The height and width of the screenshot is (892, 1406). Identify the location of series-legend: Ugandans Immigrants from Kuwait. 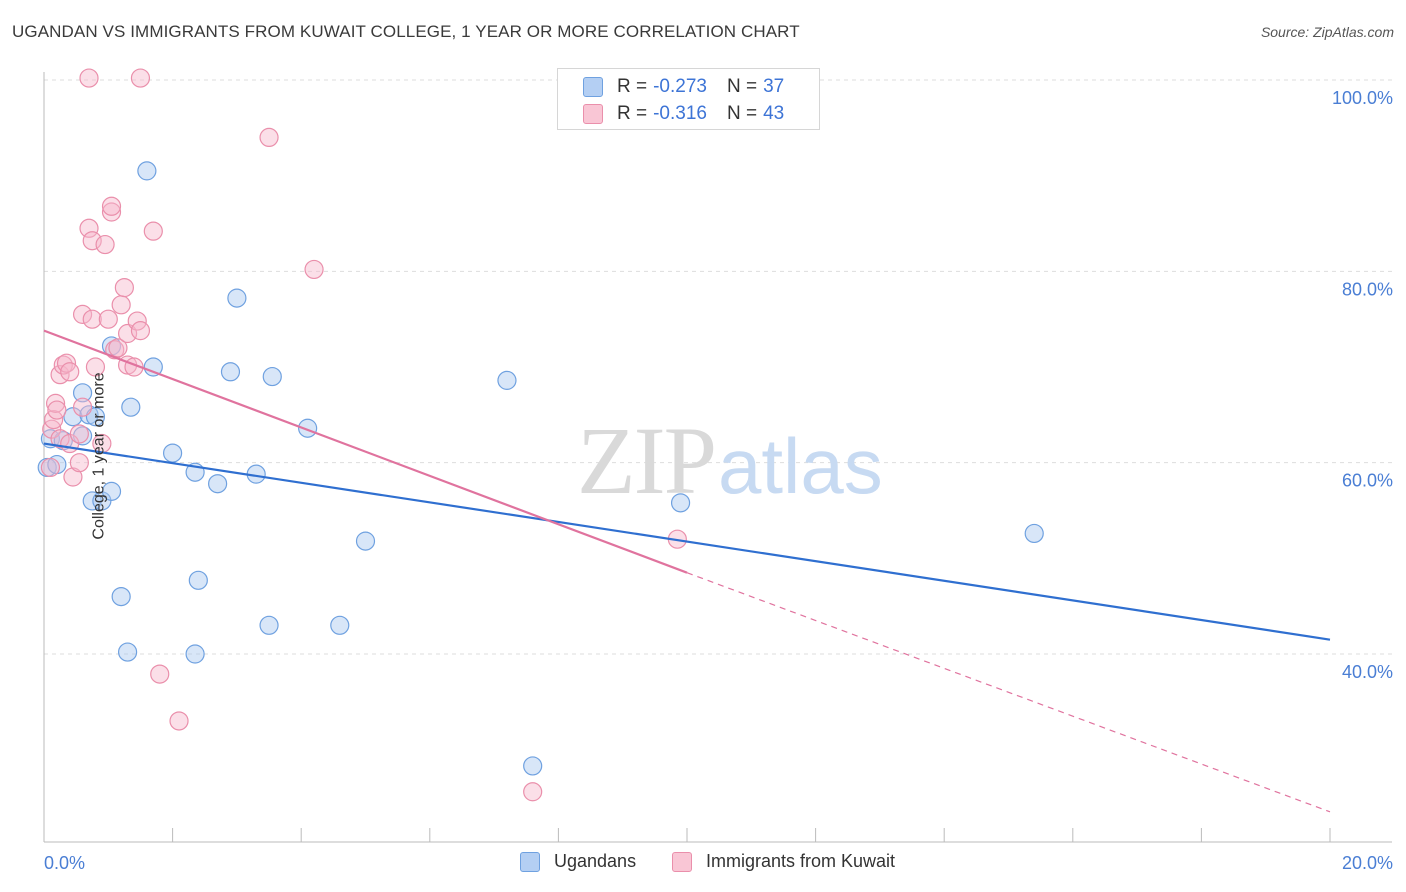
(703, 864).